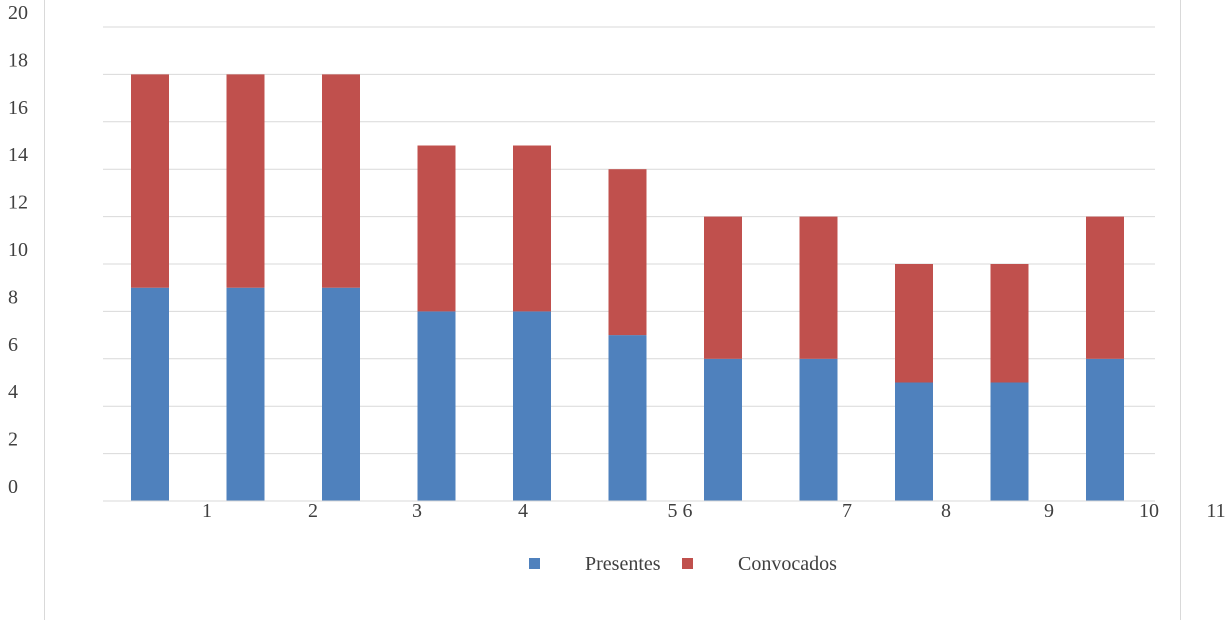 The width and height of the screenshot is (1229, 625). I want to click on x-tick-label: 3, so click(417, 511).